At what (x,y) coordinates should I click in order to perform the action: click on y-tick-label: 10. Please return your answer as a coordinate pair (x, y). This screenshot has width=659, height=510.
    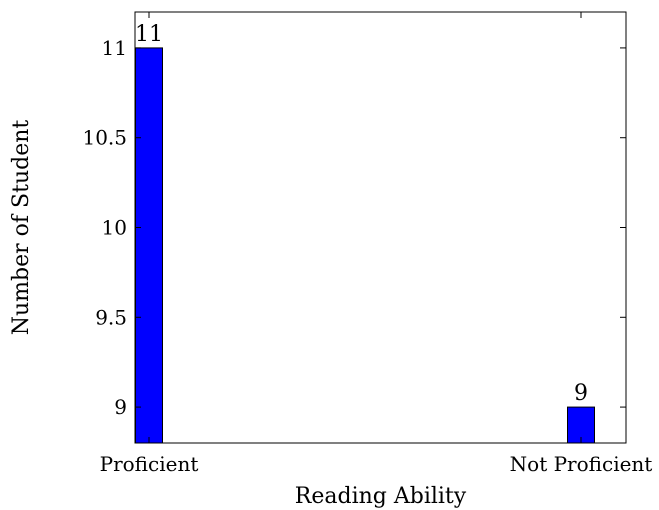
    Looking at the image, I should click on (114, 228).